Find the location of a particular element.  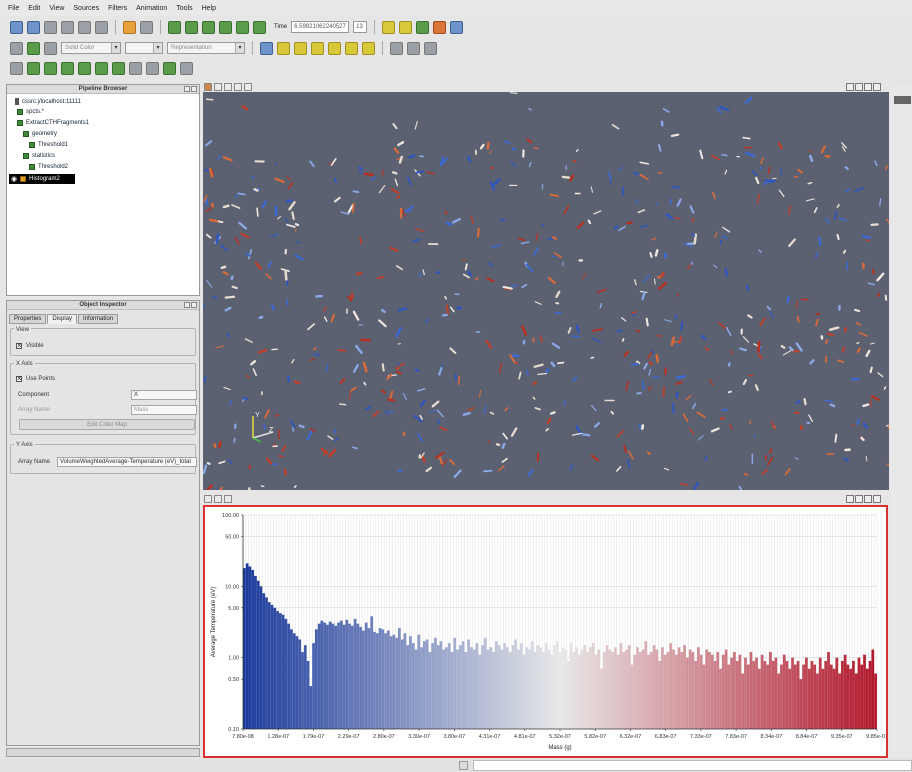

group-datasets-icon is located at coordinates (169, 68).